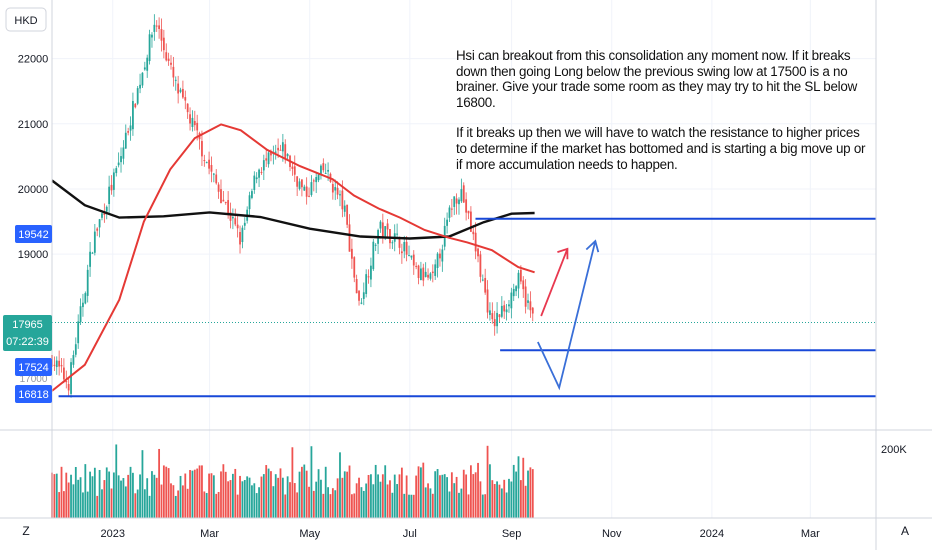 This screenshot has width=932, height=550. I want to click on timezone-toggle: Z, so click(25, 531).